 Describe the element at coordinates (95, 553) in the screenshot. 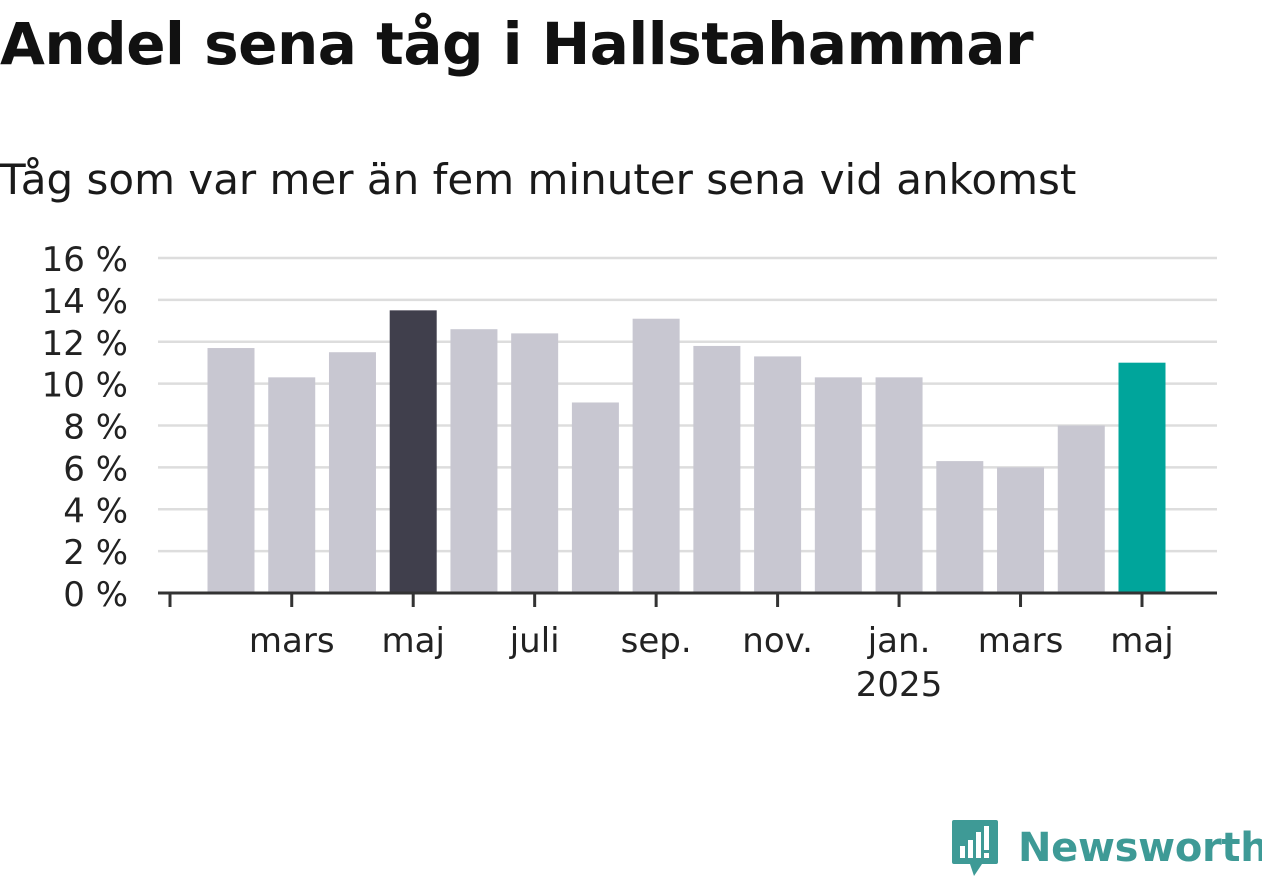

I see `y-tick-label: 2 %` at that location.